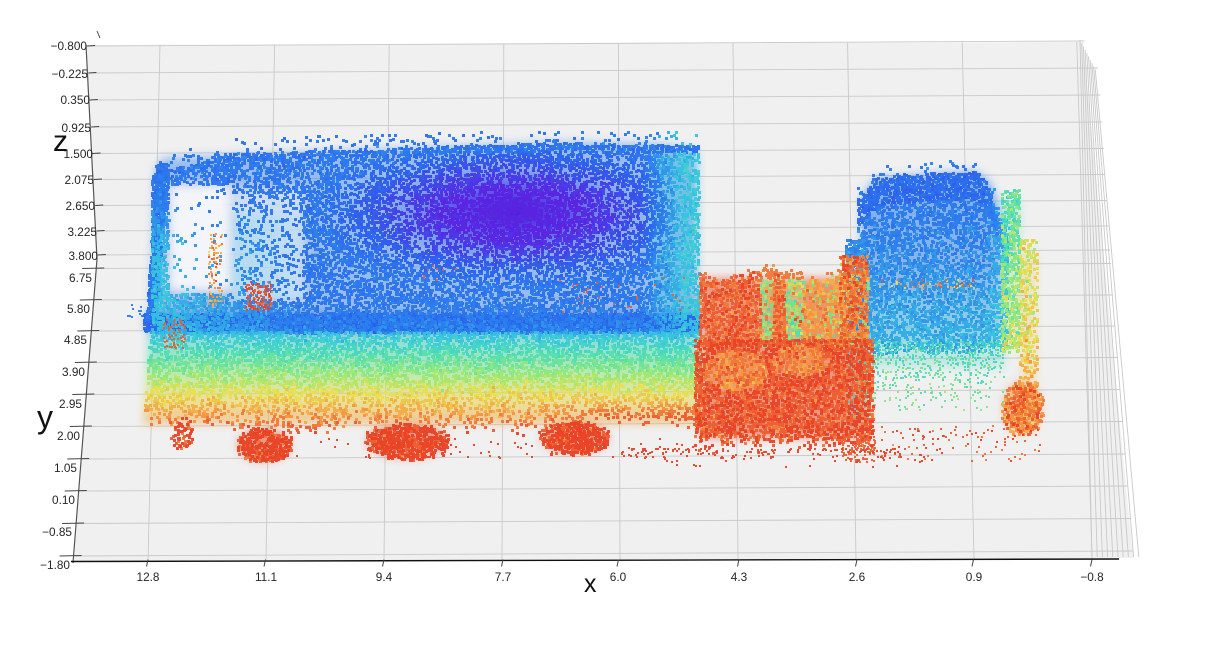 The height and width of the screenshot is (659, 1209). Describe the element at coordinates (70, 74) in the screenshot. I see `svg-text: −0.225` at that location.